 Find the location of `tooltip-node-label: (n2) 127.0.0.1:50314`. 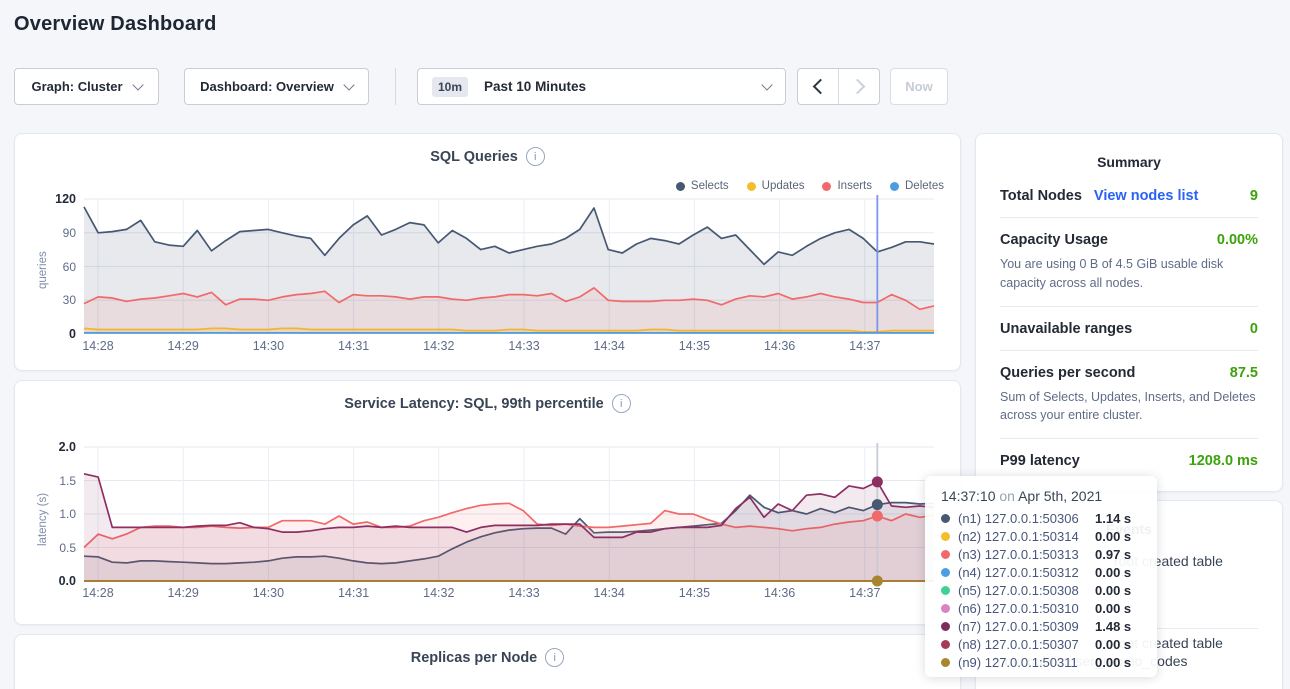

tooltip-node-label: (n2) 127.0.0.1:50314 is located at coordinates (1018, 536).